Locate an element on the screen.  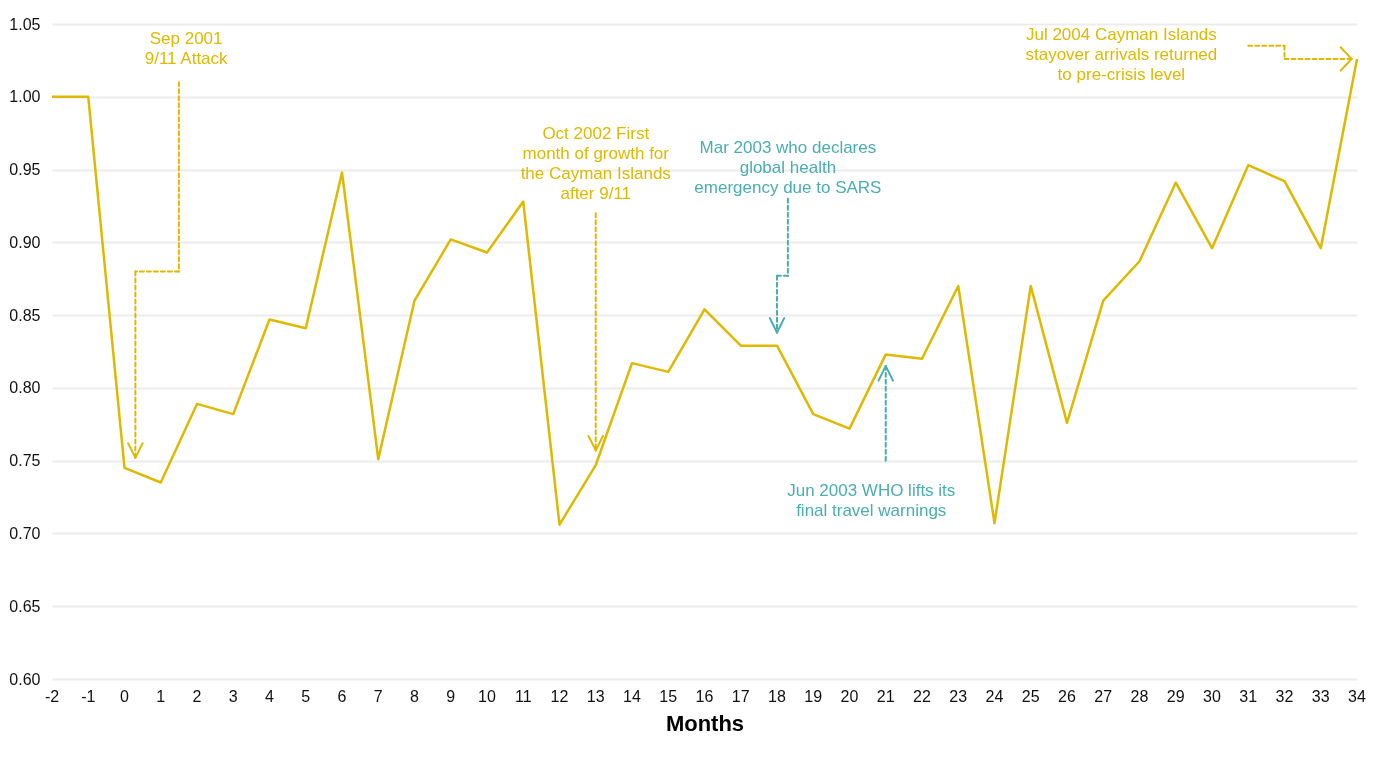
x-tick-label: 21 is located at coordinates (885, 696).